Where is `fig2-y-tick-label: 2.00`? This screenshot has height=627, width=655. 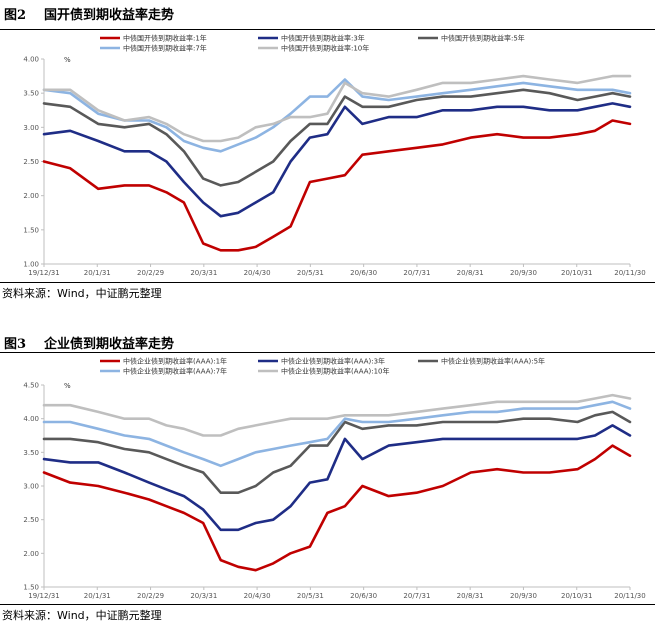
fig2-y-tick-label: 2.00 is located at coordinates (31, 554).